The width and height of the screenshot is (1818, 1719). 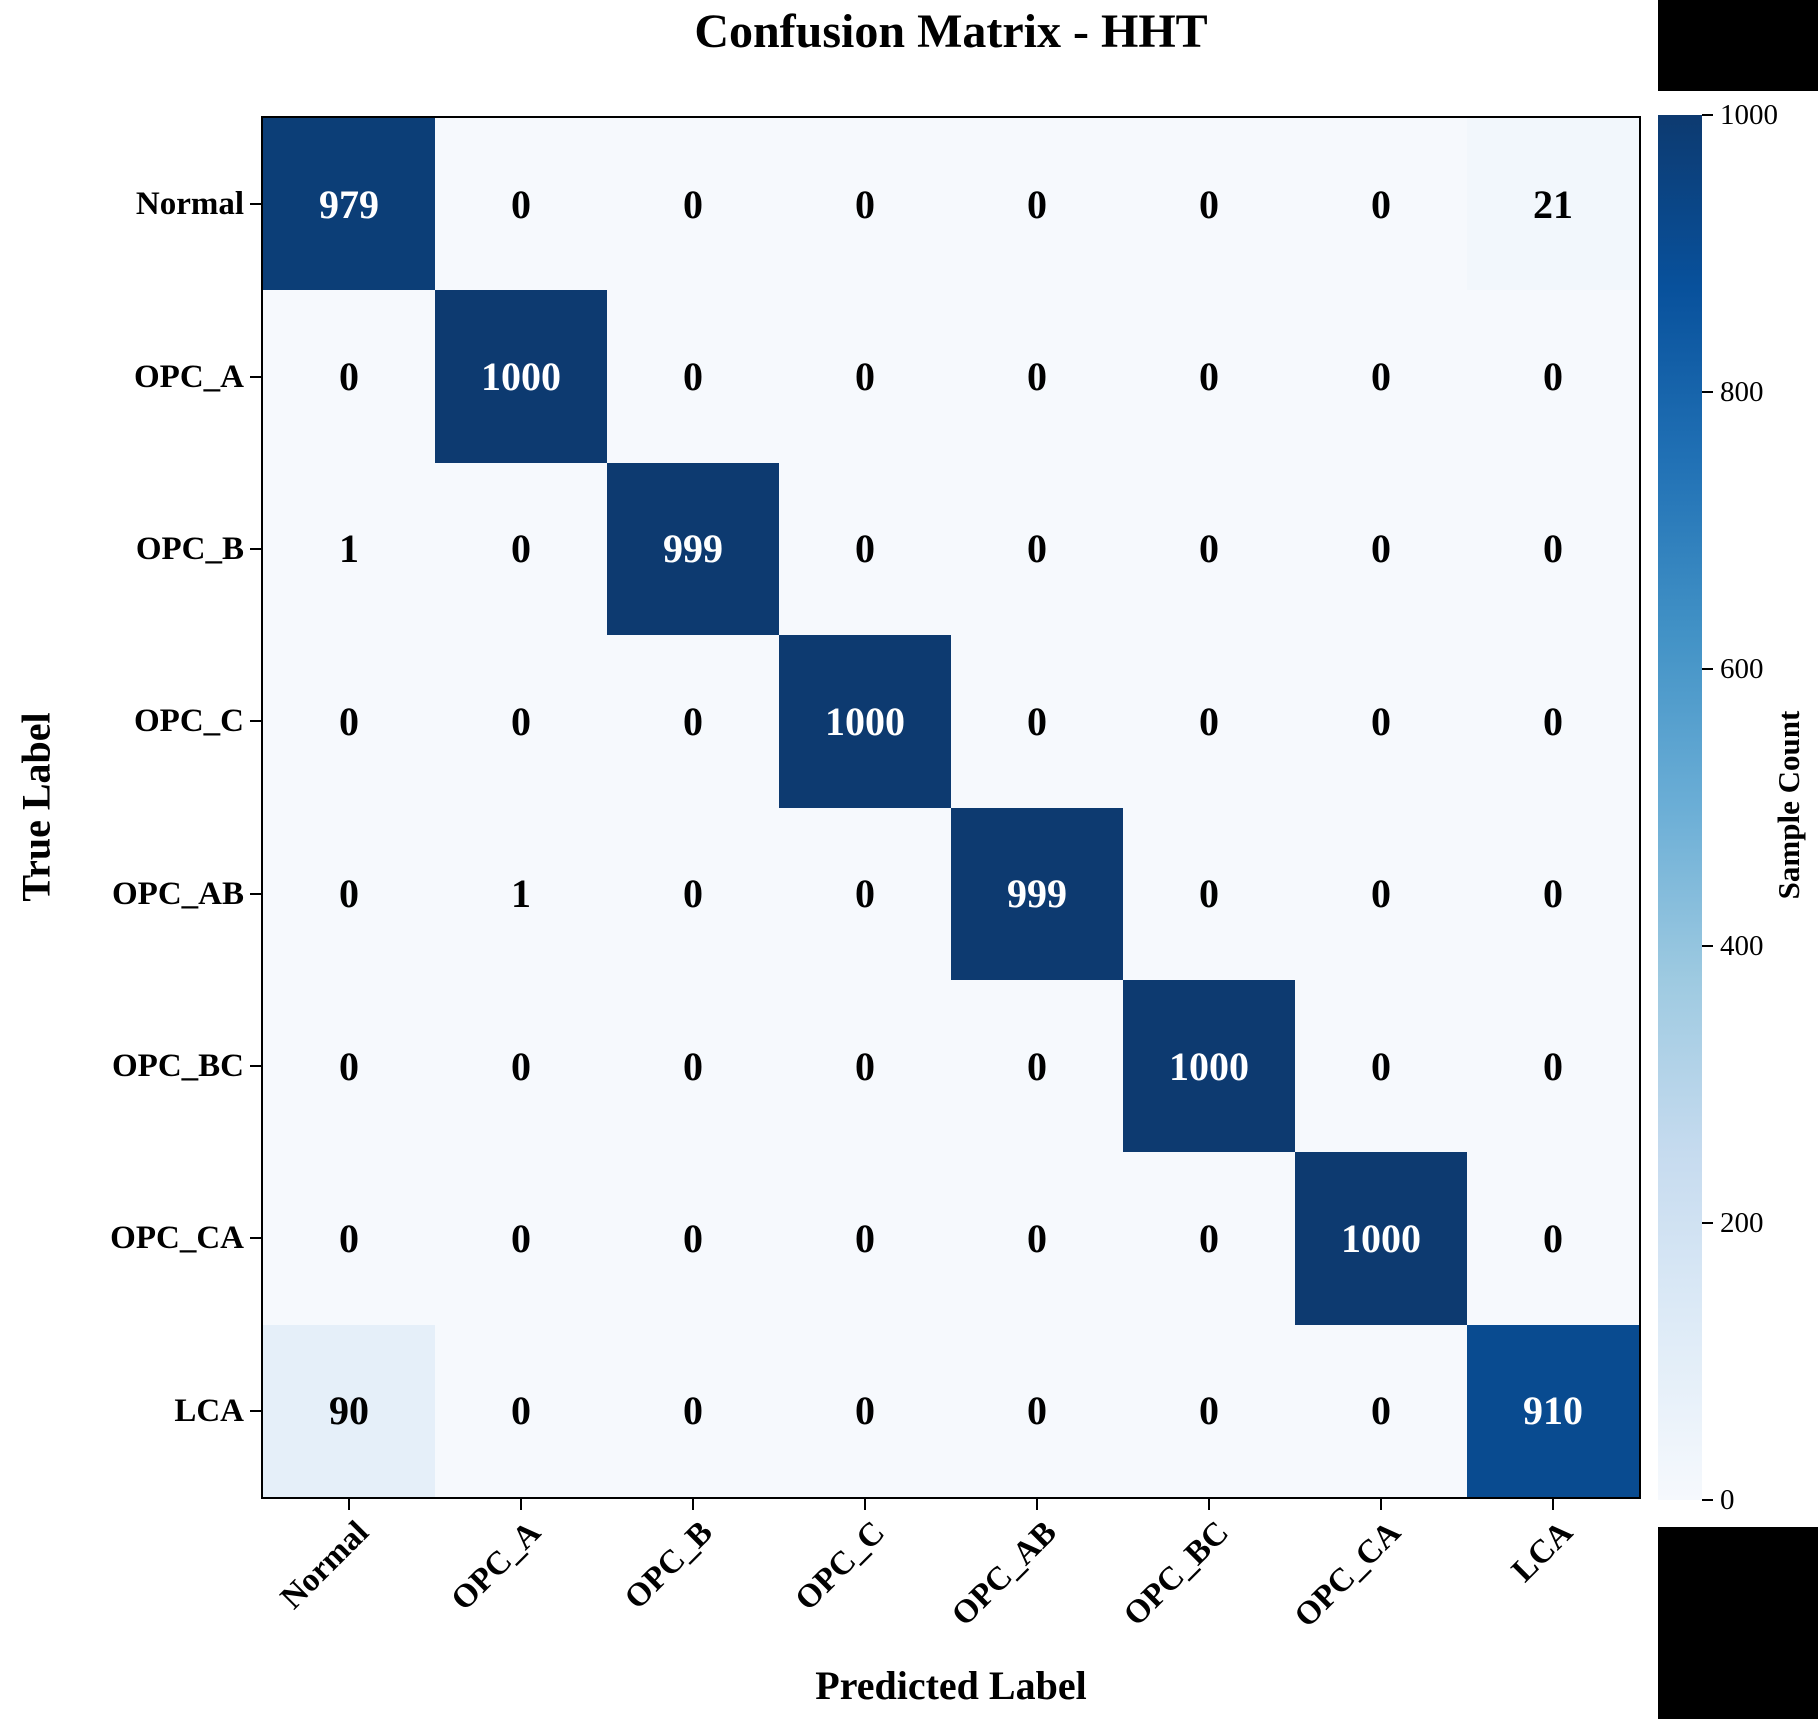 I want to click on y-tick-label: OPC_B, so click(x=189, y=548).